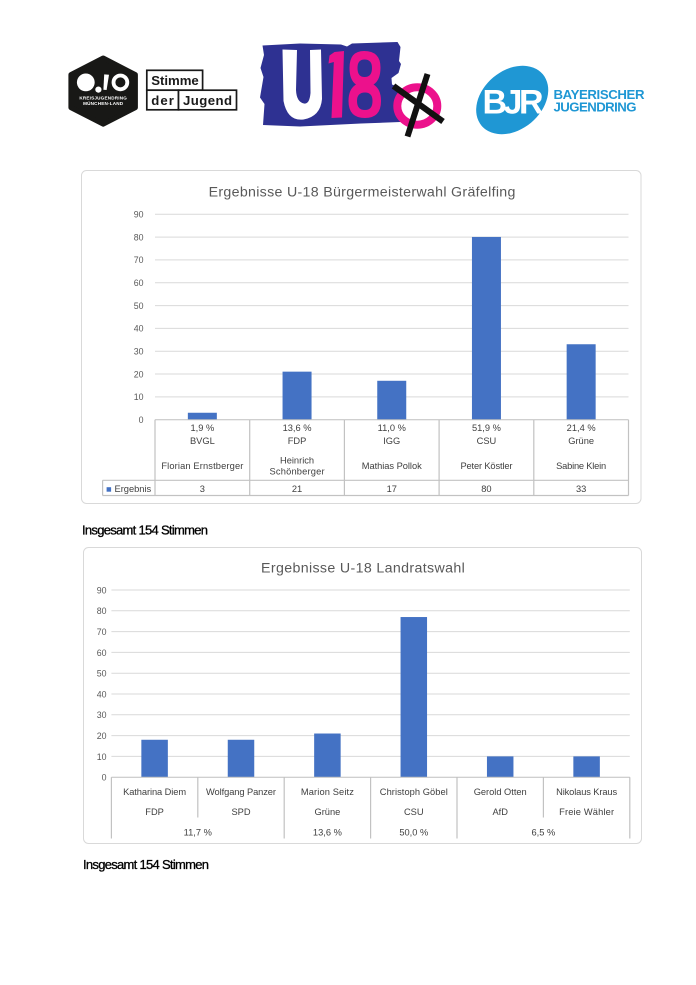  What do you see at coordinates (202, 489) in the screenshot?
I see `svg-text: 3` at bounding box center [202, 489].